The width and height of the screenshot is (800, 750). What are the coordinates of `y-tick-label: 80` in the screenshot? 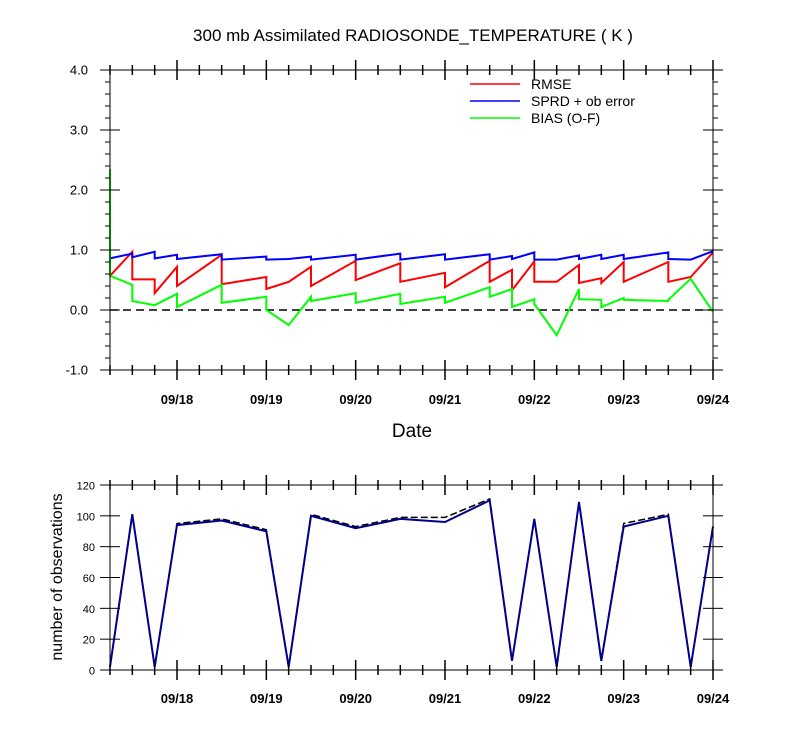 It's located at (89, 548).